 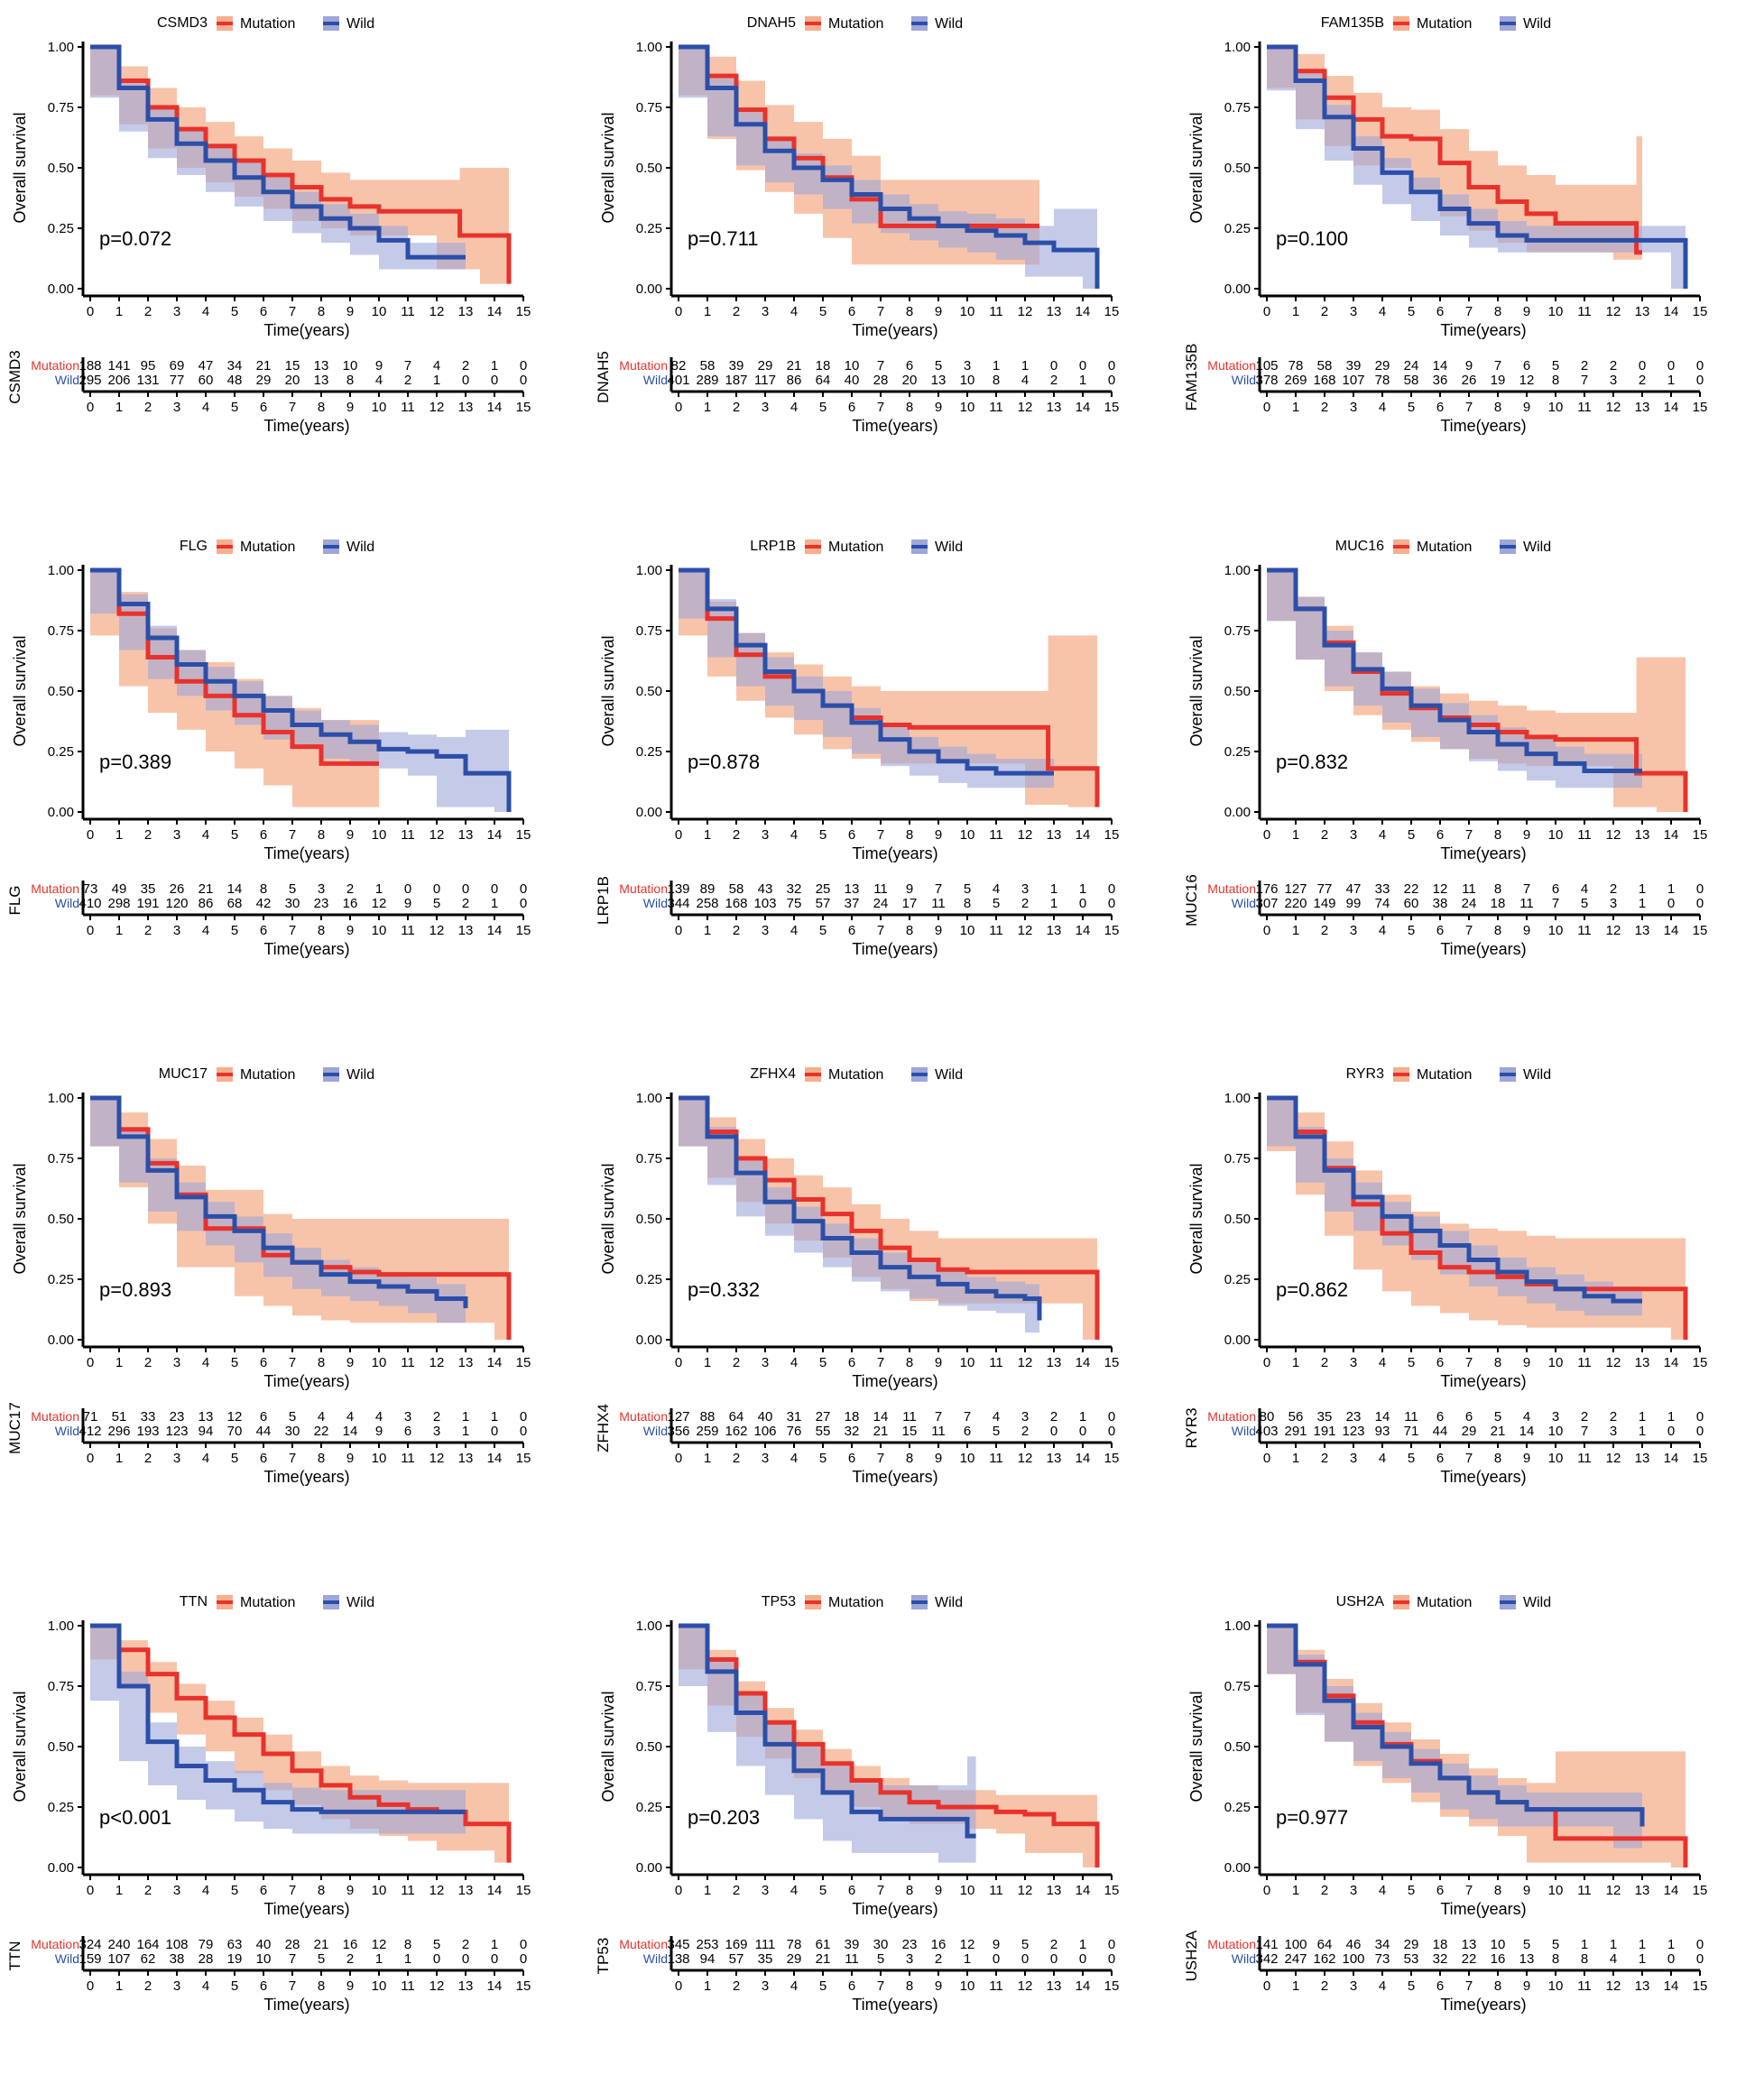 What do you see at coordinates (649, 631) in the screenshot?
I see `y-tick-label: 0.75` at bounding box center [649, 631].